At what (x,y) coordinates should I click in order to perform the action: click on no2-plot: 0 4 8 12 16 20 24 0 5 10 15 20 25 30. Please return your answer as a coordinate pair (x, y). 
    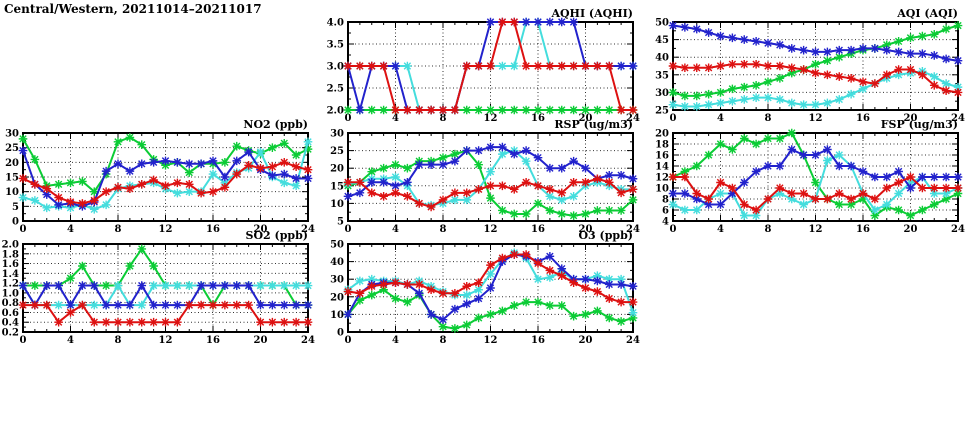
    Looking at the image, I should click on (160, 181).